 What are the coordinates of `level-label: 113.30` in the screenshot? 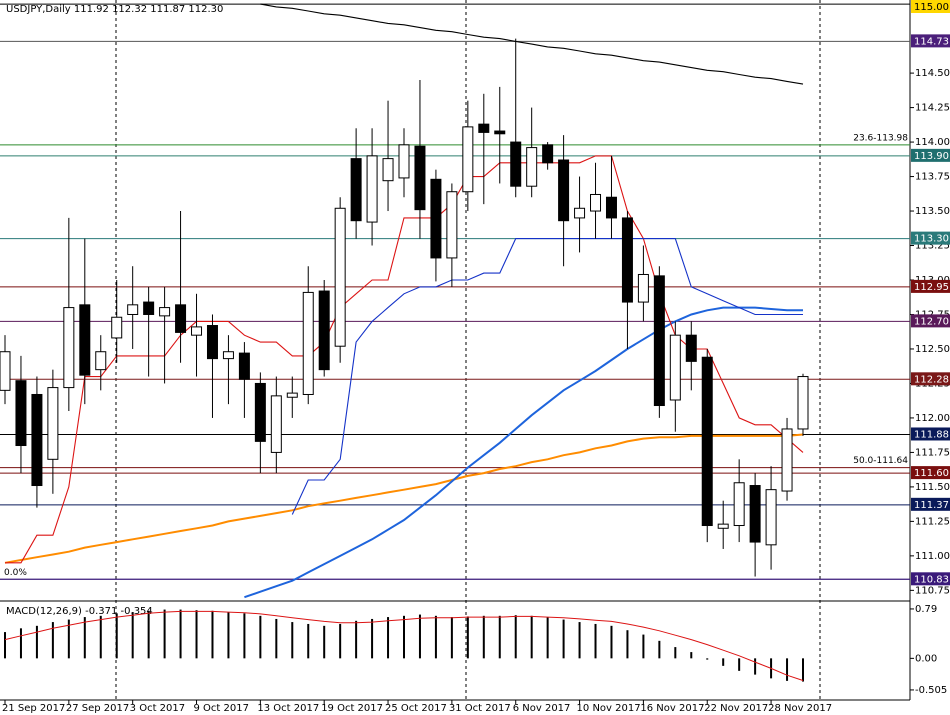 It's located at (931, 239).